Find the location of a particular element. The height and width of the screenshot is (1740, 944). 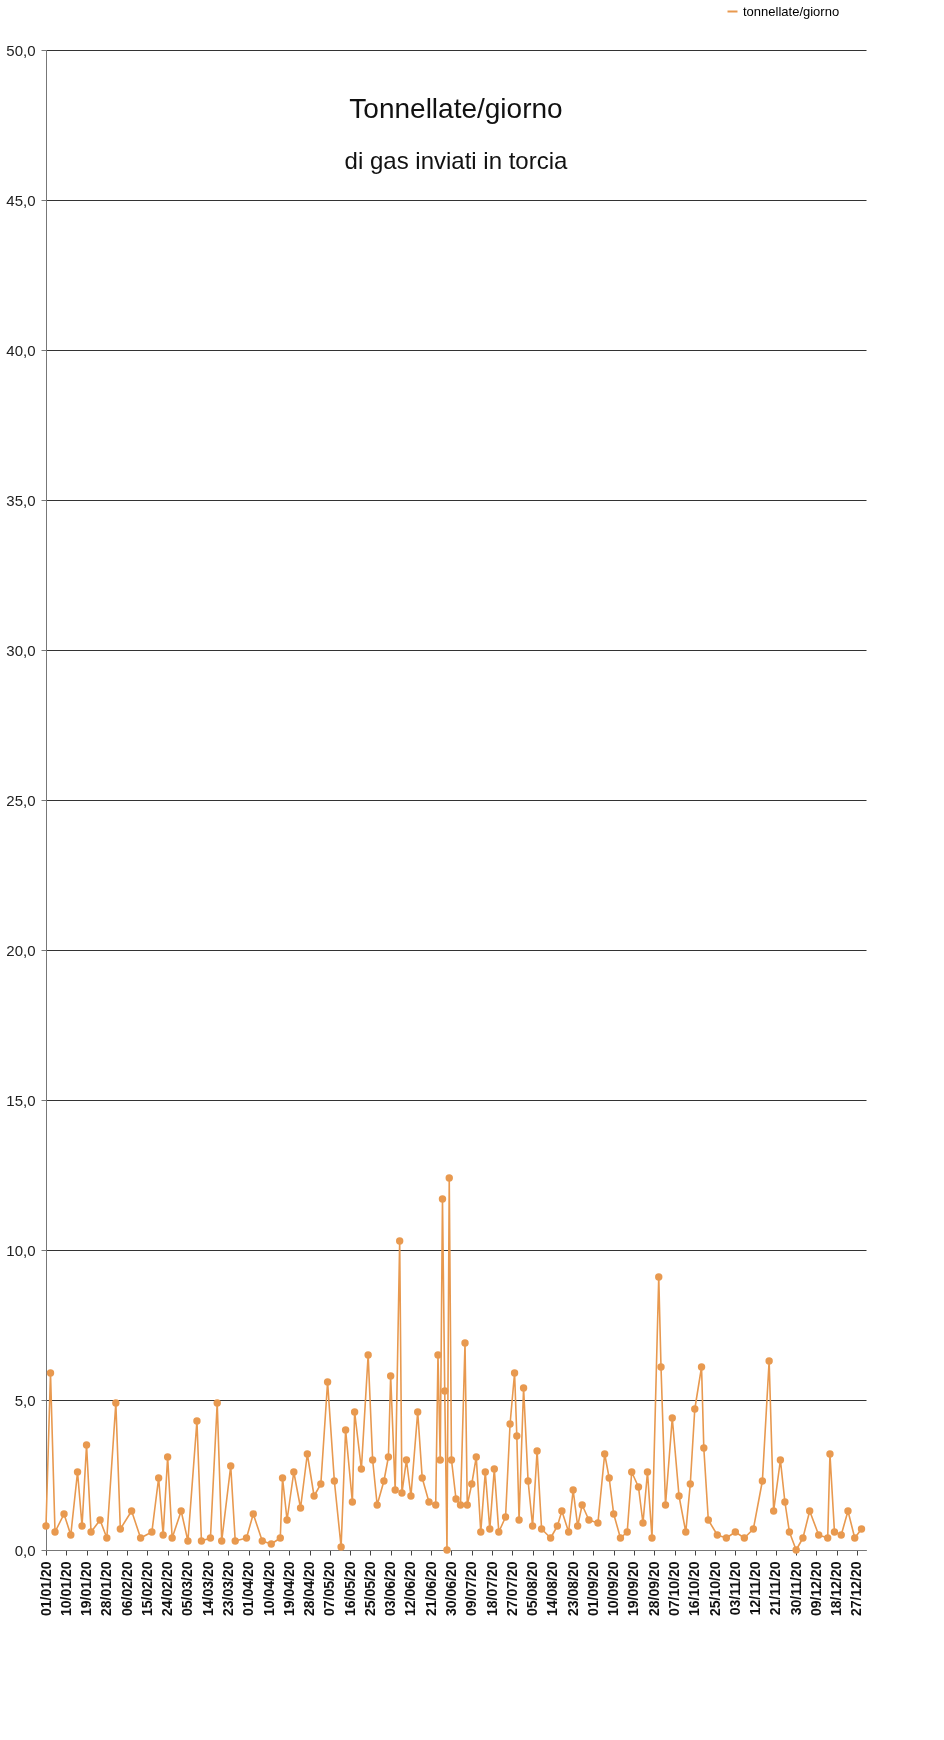

y-tick-label: 40,0 is located at coordinates (21, 350).